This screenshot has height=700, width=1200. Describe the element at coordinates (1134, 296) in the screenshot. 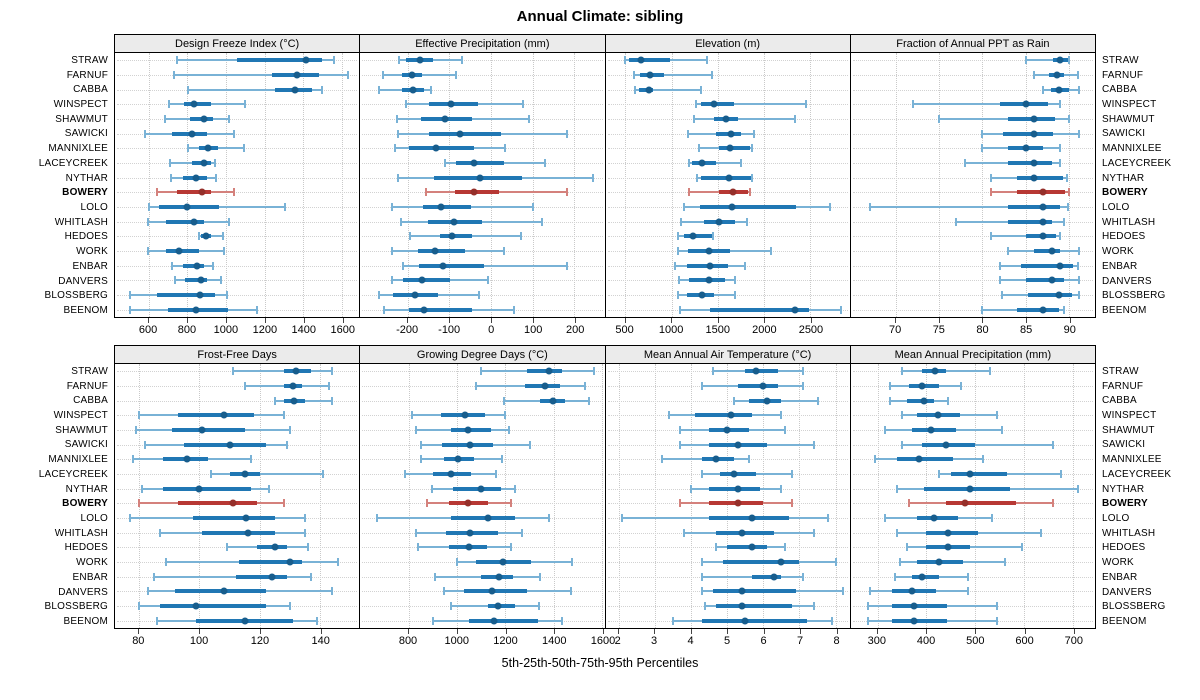

I see `station-label-blossberg: BLOSSBERG` at that location.